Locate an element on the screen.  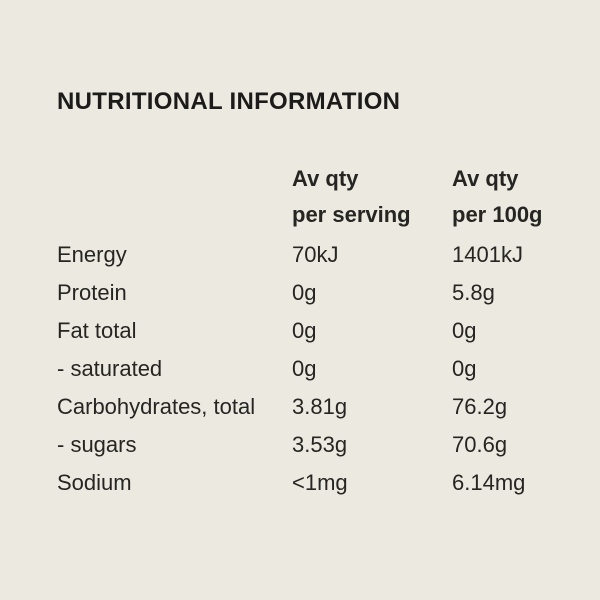
row-label: Carbohydrates, total is located at coordinates (156, 406).